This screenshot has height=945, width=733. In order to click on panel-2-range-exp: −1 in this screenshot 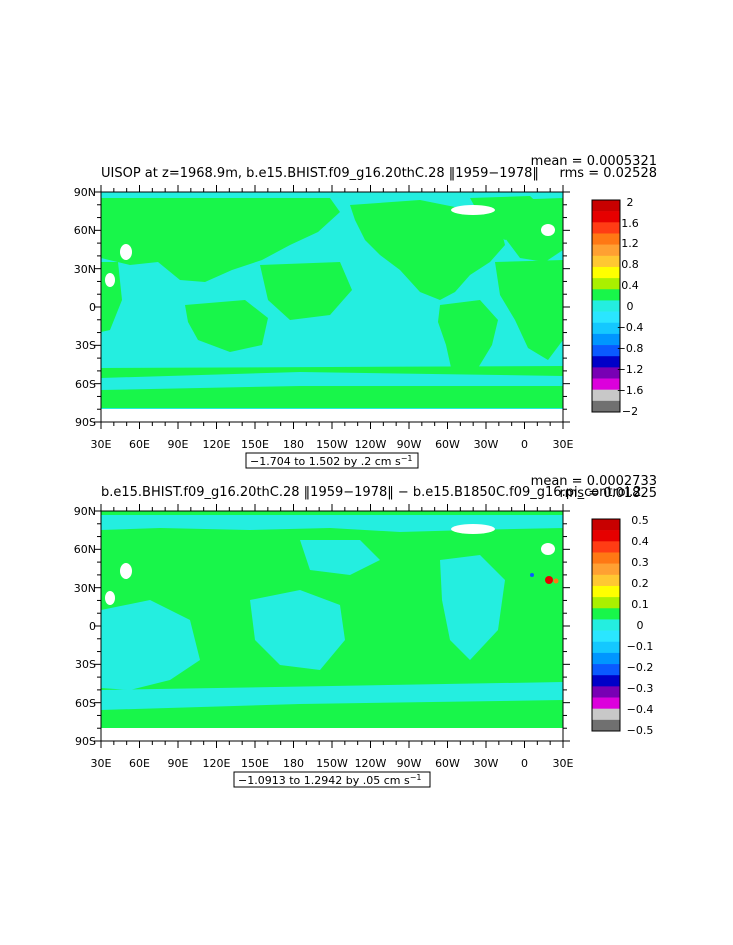, I will do `click(416, 777)`.